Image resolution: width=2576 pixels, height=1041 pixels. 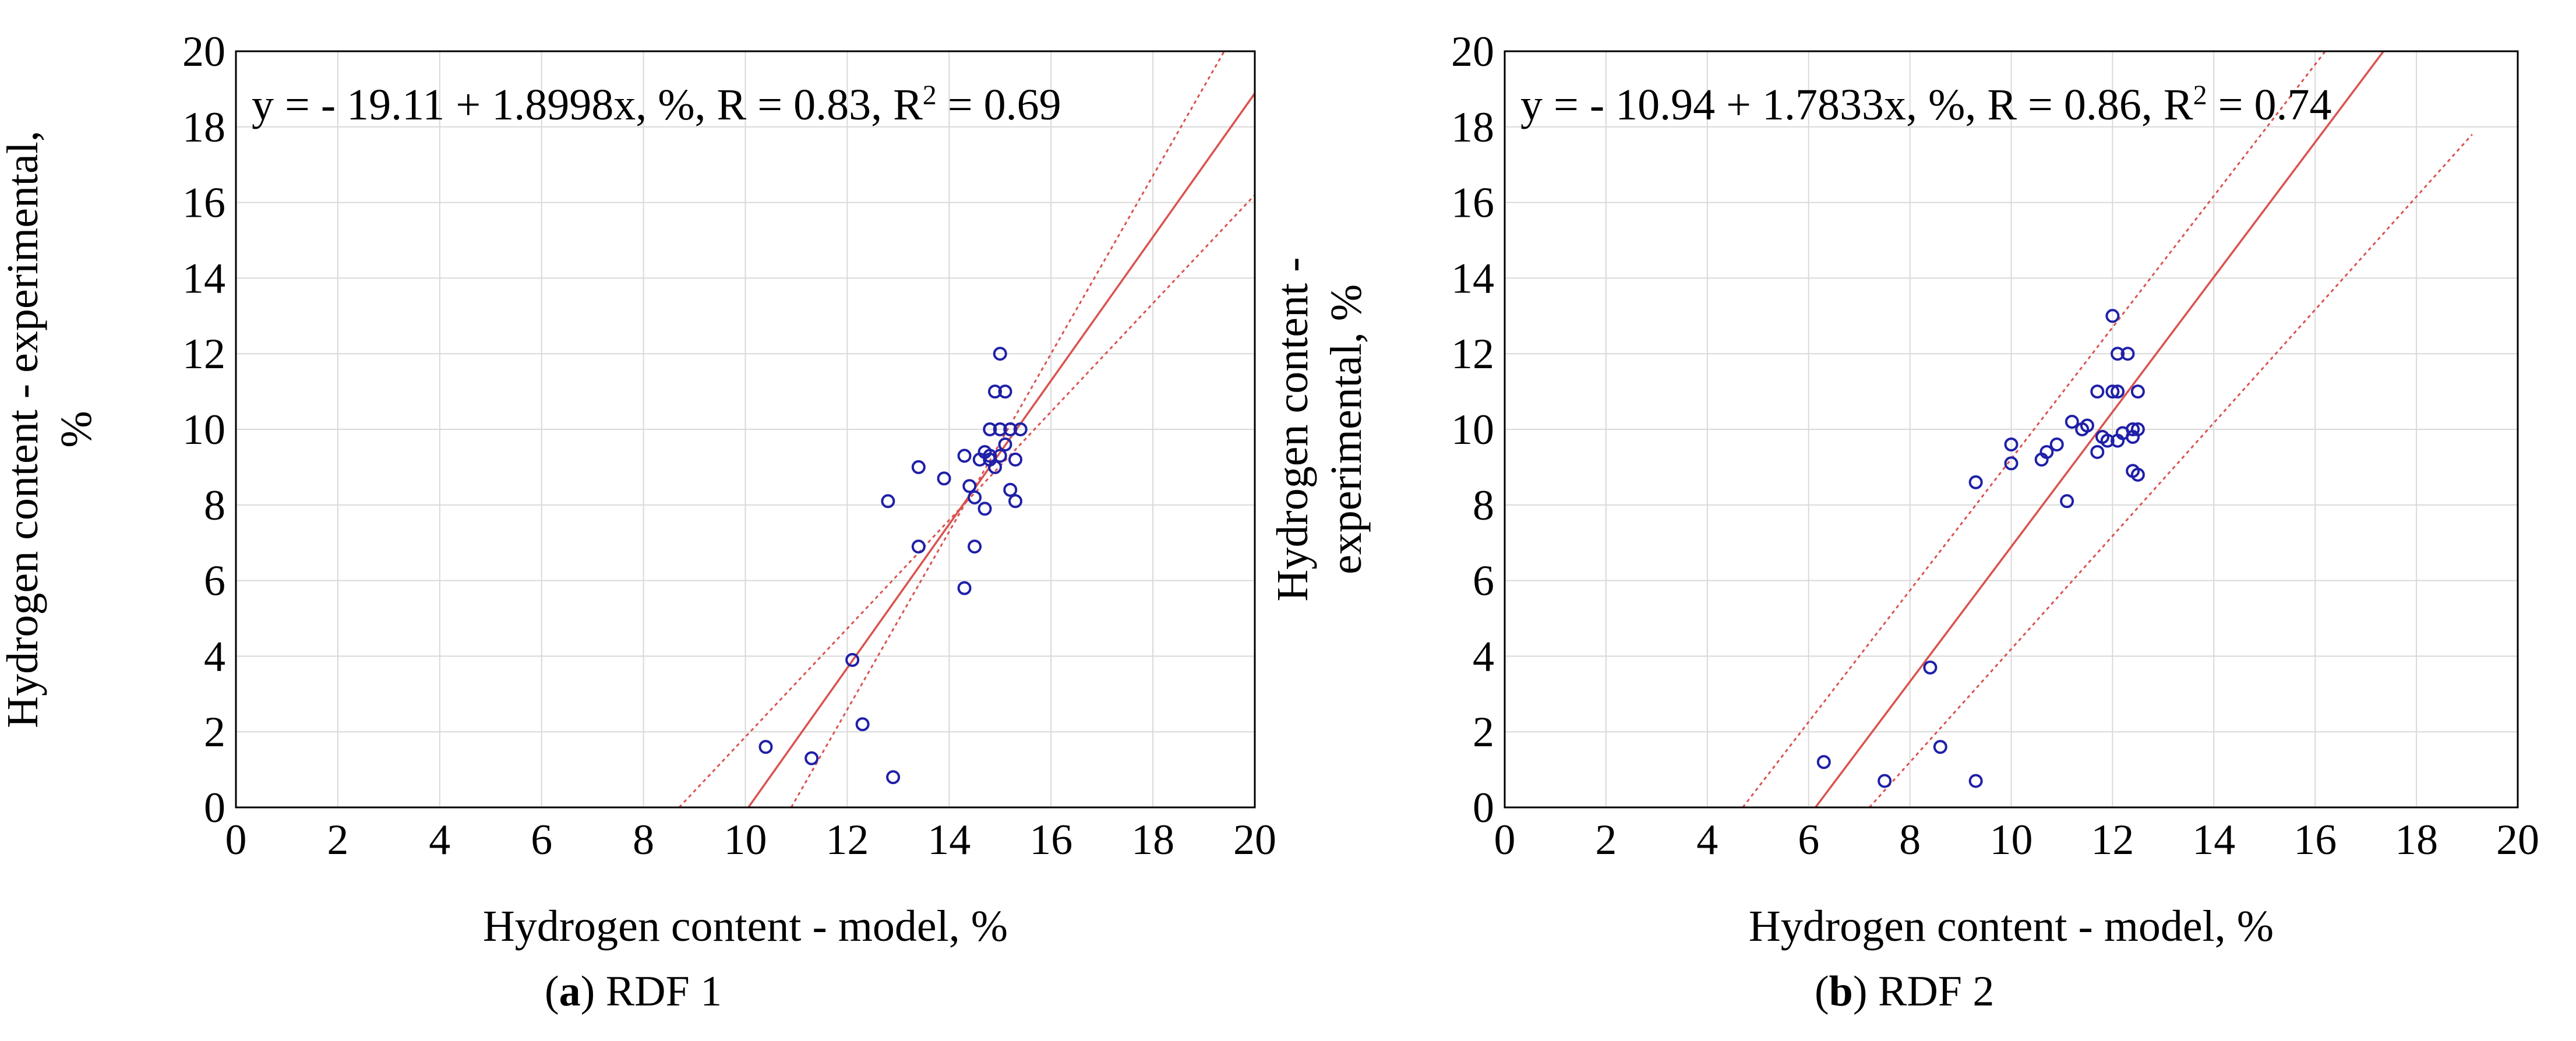 I want to click on caption-b: (b) RDF 2, so click(x=1905, y=991).